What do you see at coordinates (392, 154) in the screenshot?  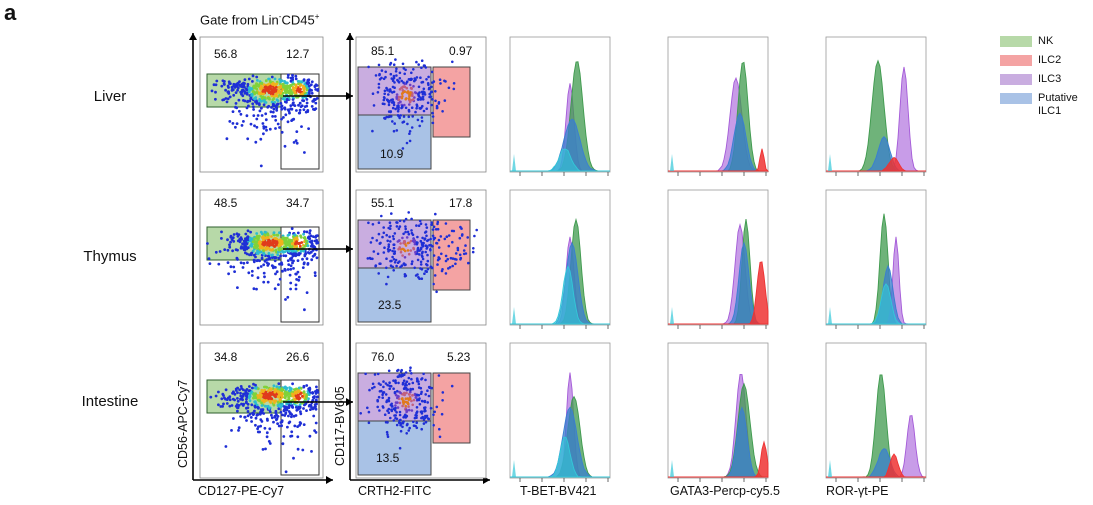 I see `pct-liver-p2-bl: 10.9` at bounding box center [392, 154].